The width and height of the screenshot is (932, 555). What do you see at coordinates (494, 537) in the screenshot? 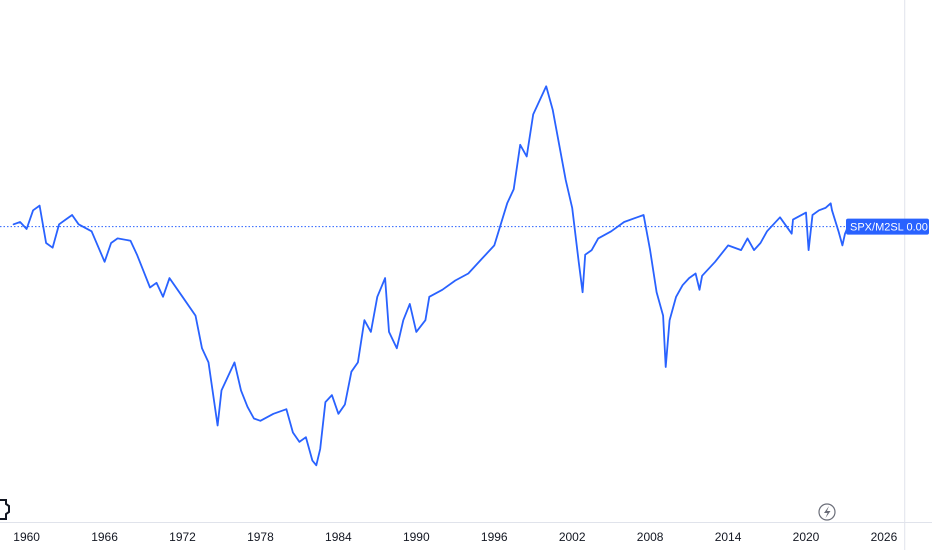
I see `x-tick-label: 1996` at bounding box center [494, 537].